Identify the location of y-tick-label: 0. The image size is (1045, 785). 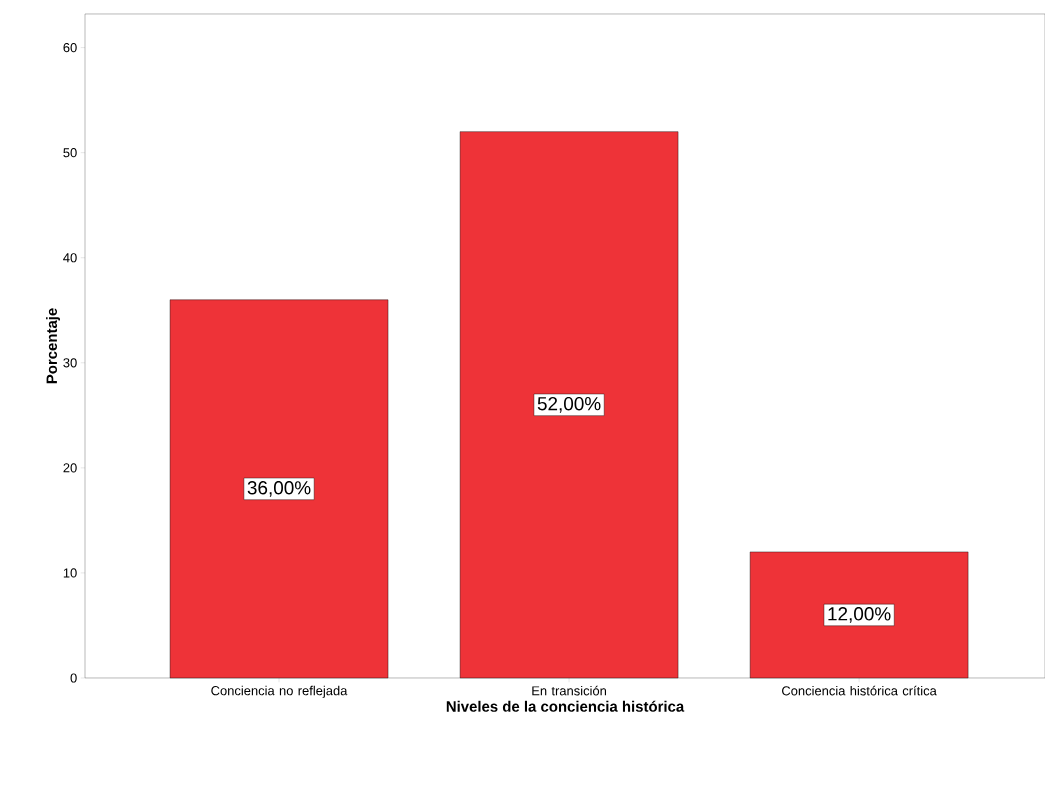
(73, 678).